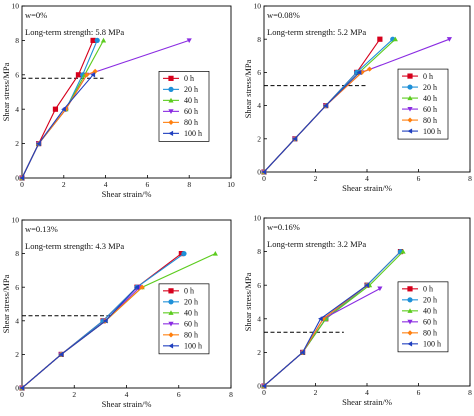 The image size is (474, 416). I want to click on long-term-strength-label: Long-term strength: 3.2 MPa, so click(316, 244).